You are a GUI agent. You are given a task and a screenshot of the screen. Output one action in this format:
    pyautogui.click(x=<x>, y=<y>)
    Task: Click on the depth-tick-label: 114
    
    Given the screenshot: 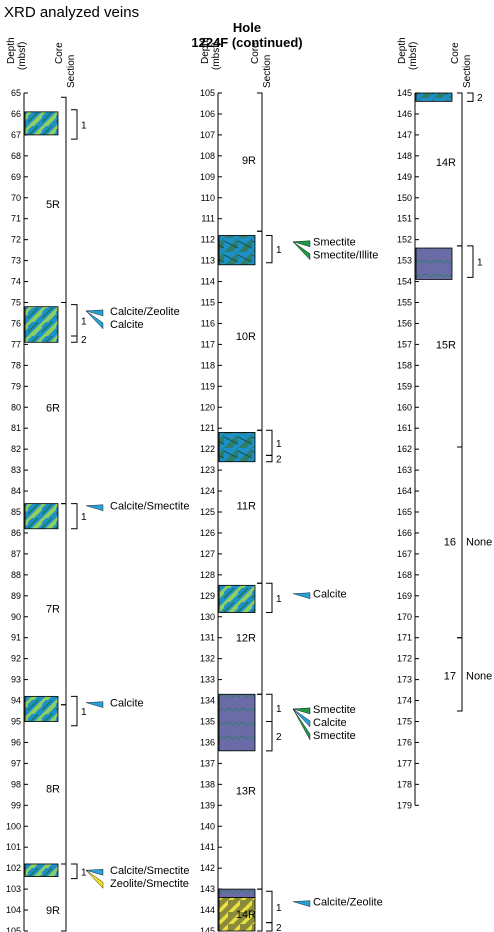 What is the action you would take?
    pyautogui.click(x=208, y=282)
    